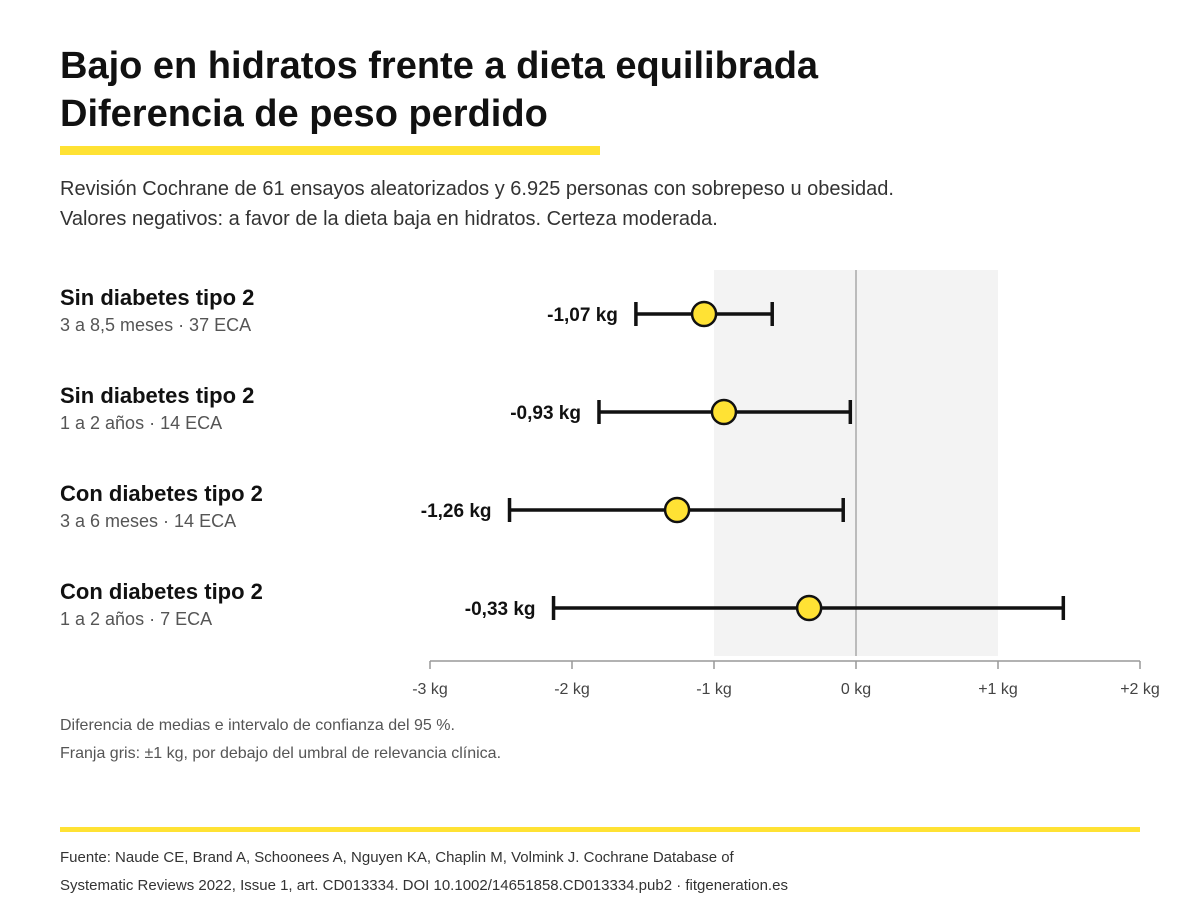  Describe the element at coordinates (430, 689) in the screenshot. I see `x-tick-label: -3 kg` at that location.